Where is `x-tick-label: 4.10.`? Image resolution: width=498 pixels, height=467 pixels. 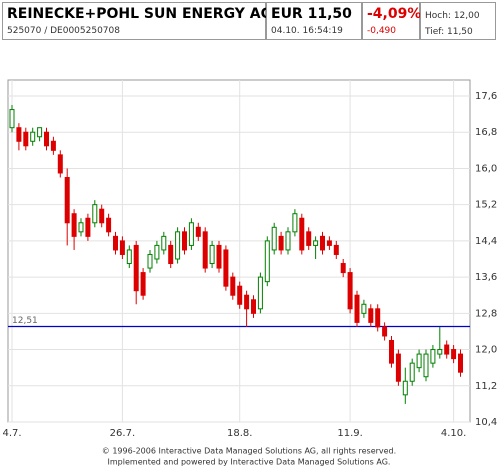
x-tick-label: 4.10. is located at coordinates (453, 433).